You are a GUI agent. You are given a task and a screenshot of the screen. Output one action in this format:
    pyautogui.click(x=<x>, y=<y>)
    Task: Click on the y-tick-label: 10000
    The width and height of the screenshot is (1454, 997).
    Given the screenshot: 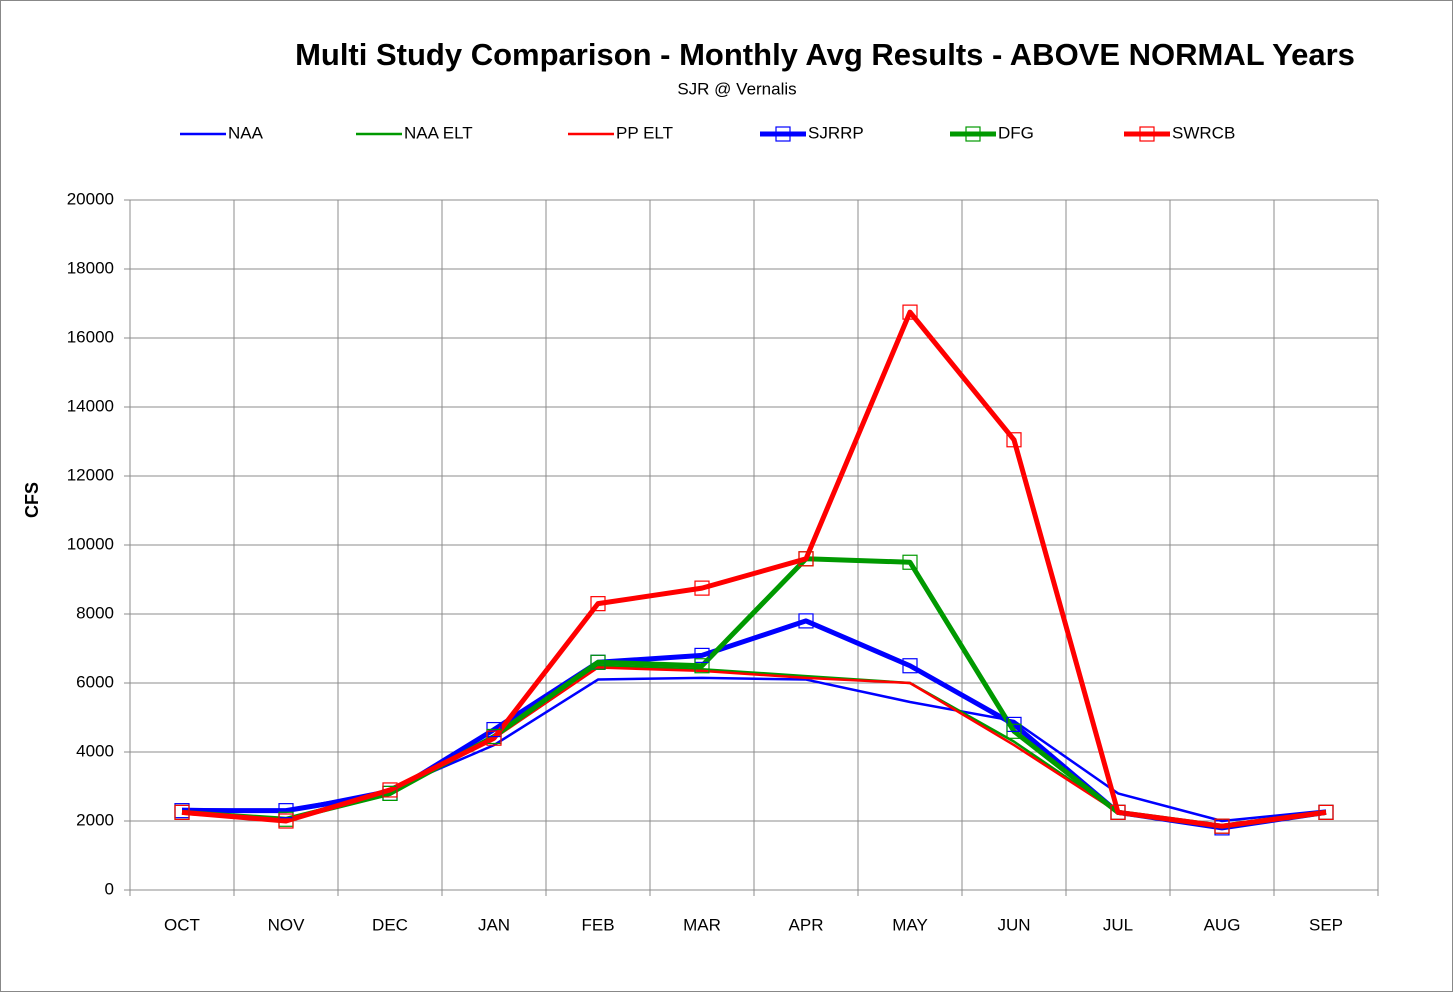 What is the action you would take?
    pyautogui.click(x=90, y=543)
    